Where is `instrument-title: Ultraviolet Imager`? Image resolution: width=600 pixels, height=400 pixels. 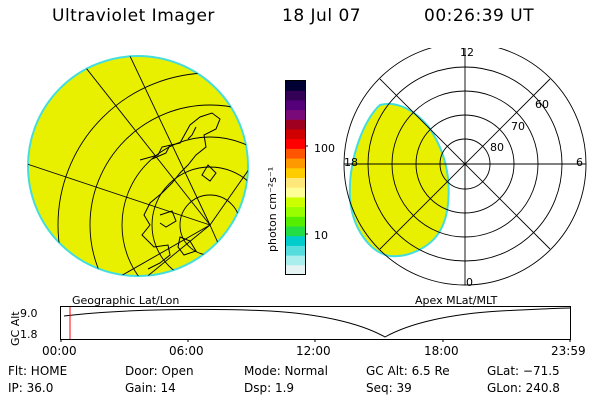
instrument-title: Ultraviolet Imager is located at coordinates (133, 16).